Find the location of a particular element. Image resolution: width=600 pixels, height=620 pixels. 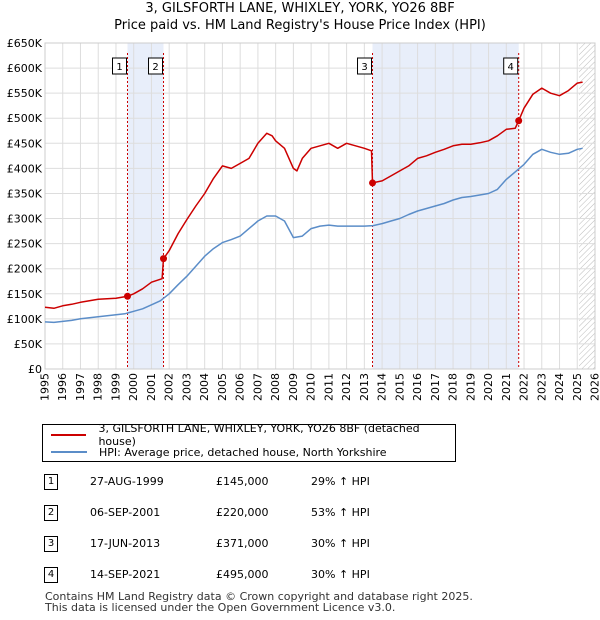

x-tick-label: 2007 is located at coordinates (257, 387).